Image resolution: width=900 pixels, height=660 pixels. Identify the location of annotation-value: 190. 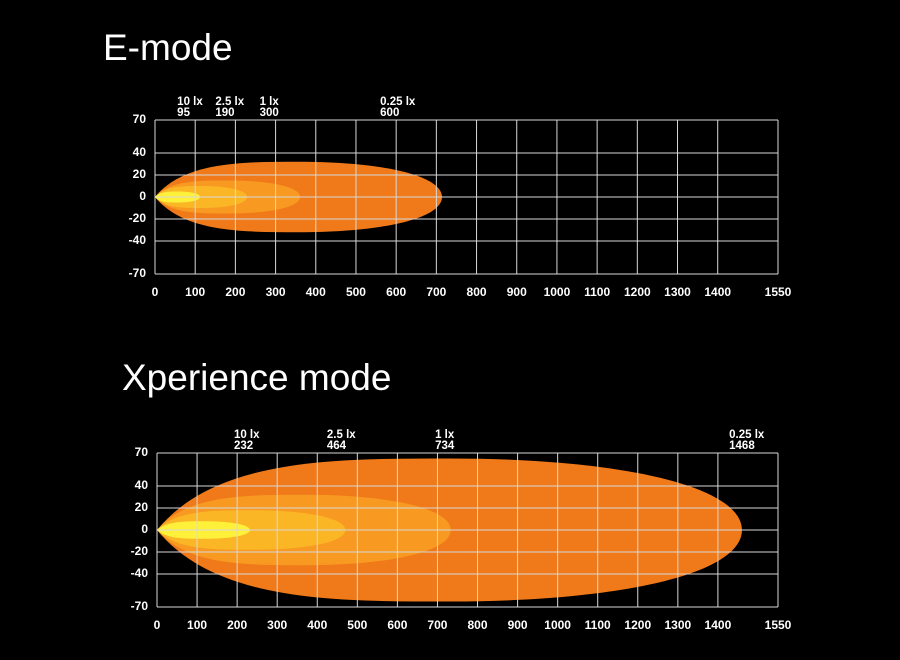
(224, 113).